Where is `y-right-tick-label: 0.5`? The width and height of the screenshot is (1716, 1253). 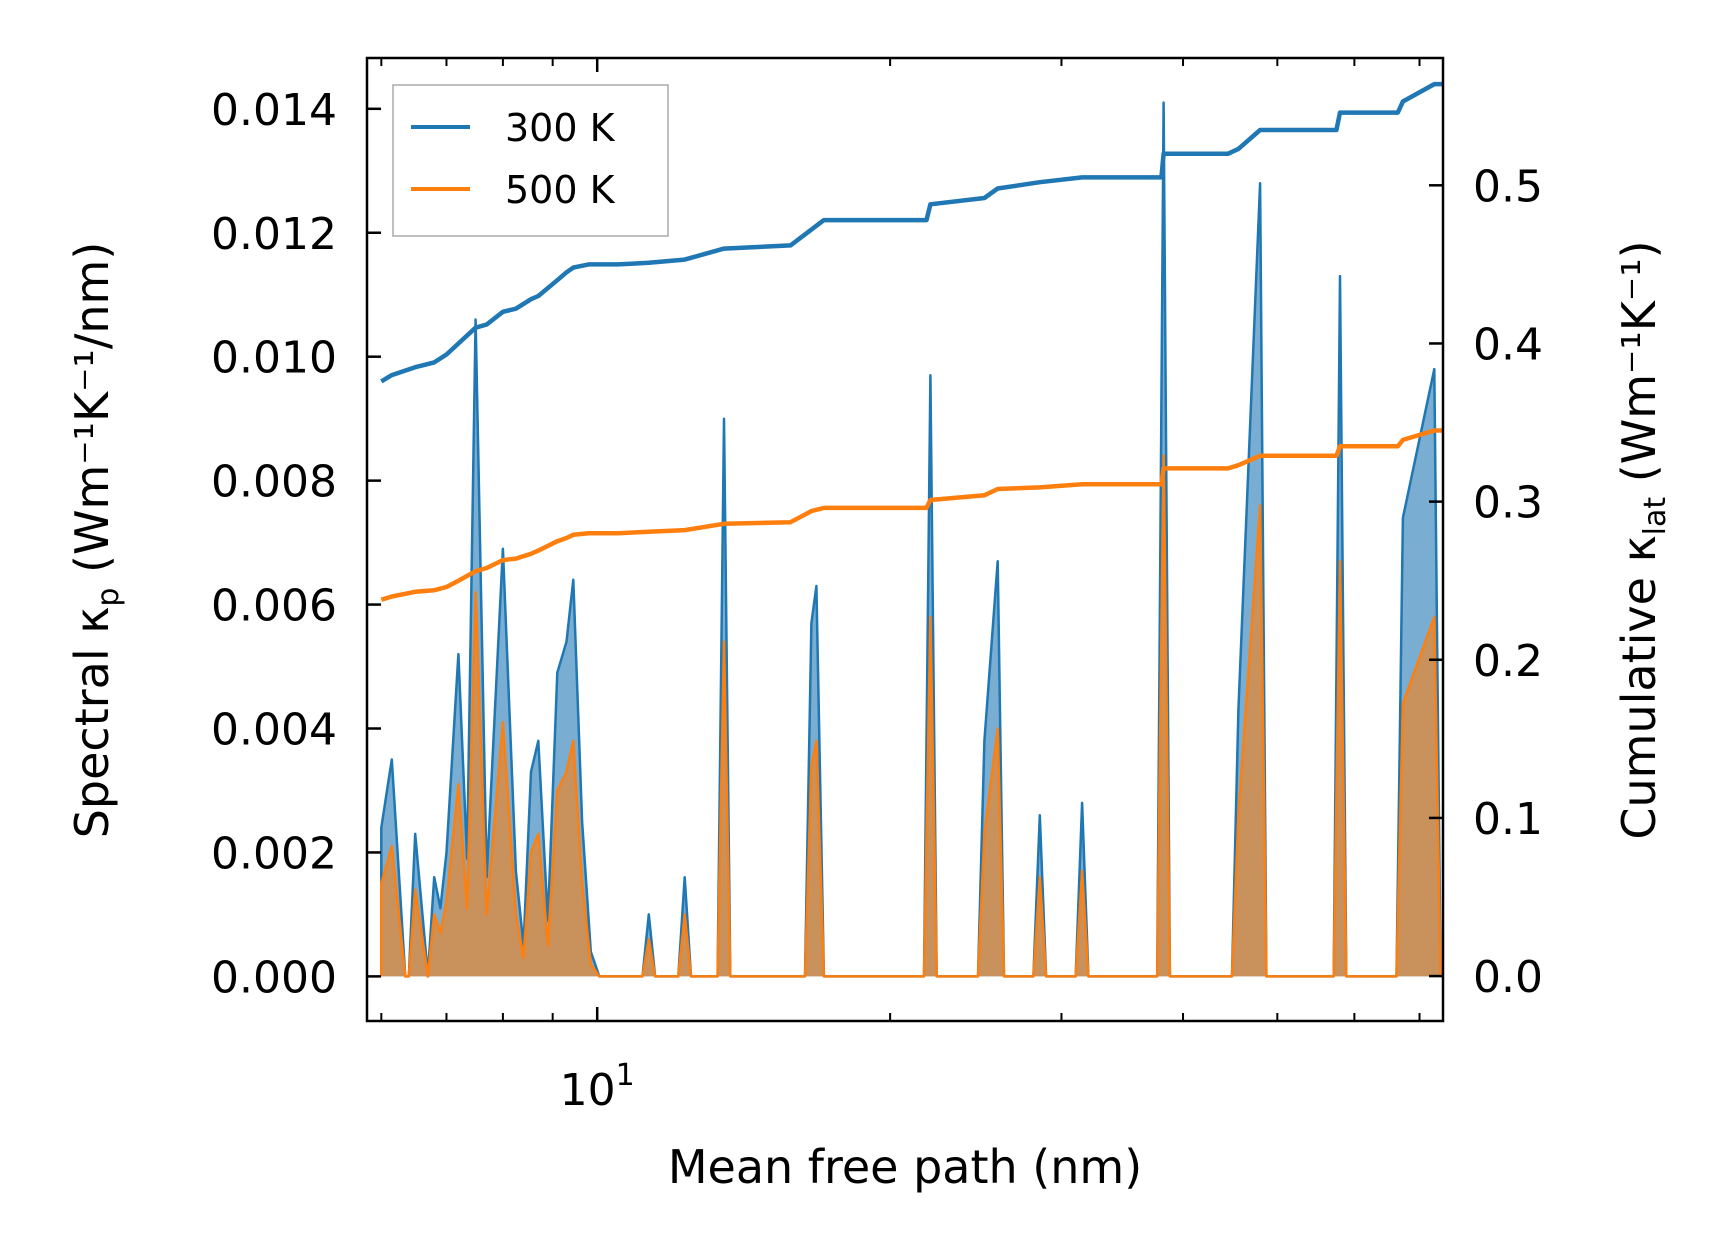 y-right-tick-label: 0.5 is located at coordinates (1508, 186).